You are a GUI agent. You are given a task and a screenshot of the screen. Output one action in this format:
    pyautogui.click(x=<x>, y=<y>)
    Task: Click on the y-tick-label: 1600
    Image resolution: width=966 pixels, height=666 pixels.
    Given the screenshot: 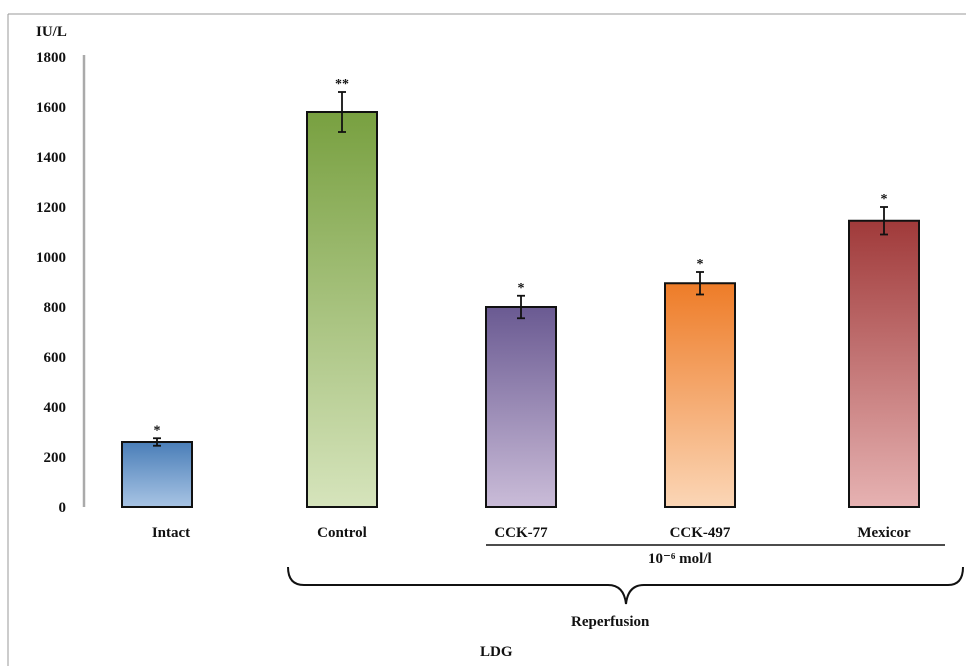 What is the action you would take?
    pyautogui.click(x=51, y=108)
    